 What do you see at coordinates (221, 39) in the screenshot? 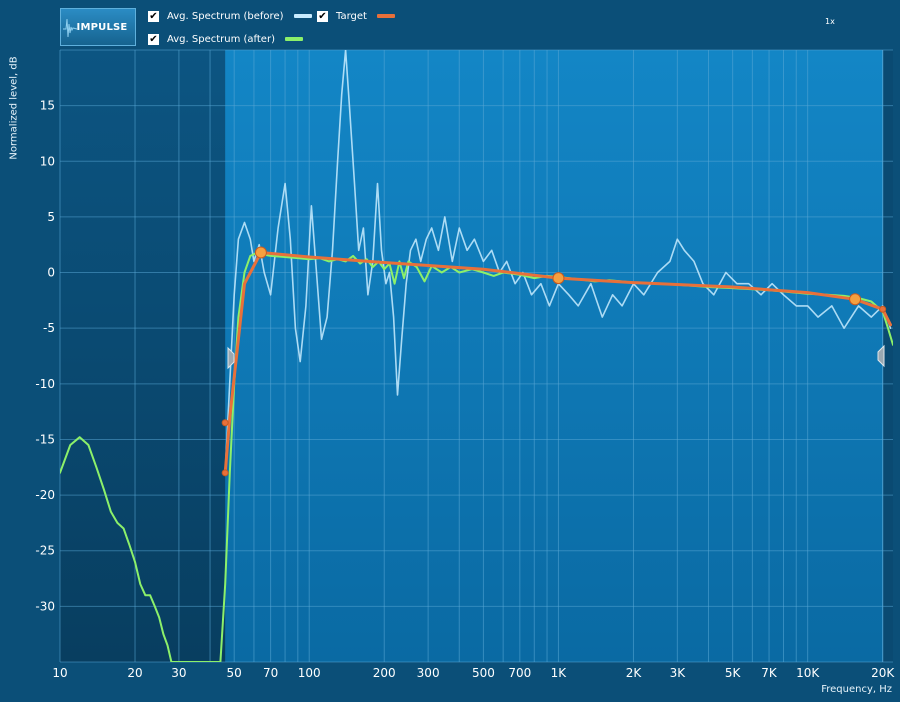
I see `legend-label-after: Avg. Spectrum (after)` at bounding box center [221, 39].